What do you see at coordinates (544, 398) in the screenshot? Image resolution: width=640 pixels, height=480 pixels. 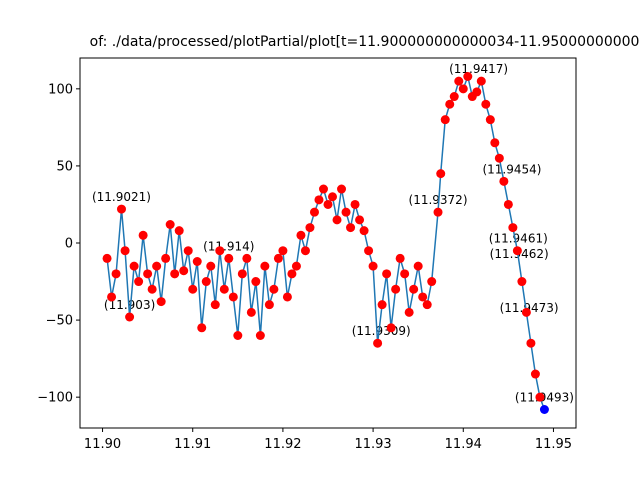 I see `point-annotation: (11.9493)` at bounding box center [544, 398].